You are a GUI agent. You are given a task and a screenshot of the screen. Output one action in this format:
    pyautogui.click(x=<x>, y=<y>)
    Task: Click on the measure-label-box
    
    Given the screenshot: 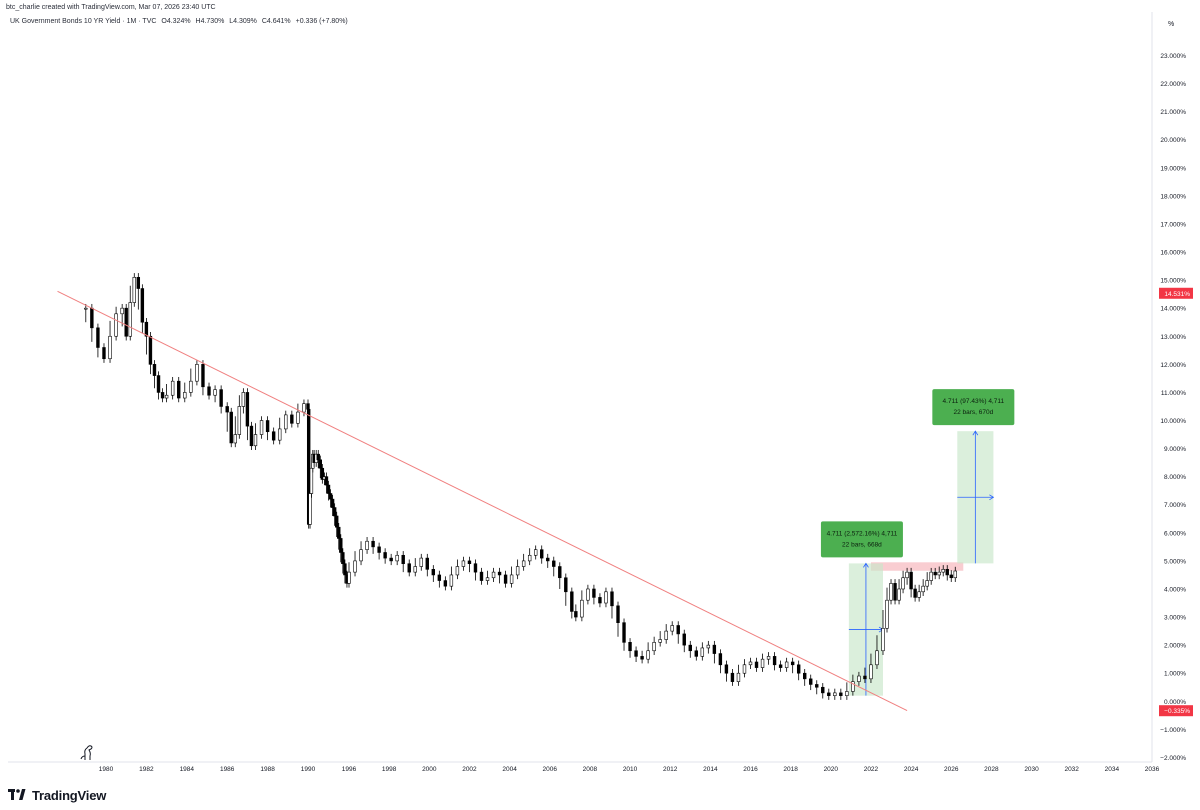 What is the action you would take?
    pyautogui.click(x=973, y=407)
    